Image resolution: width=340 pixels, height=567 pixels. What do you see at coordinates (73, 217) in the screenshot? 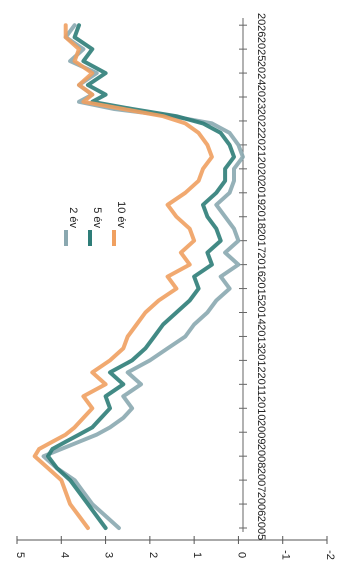
I see `legend-label: 2 év` at bounding box center [73, 217].